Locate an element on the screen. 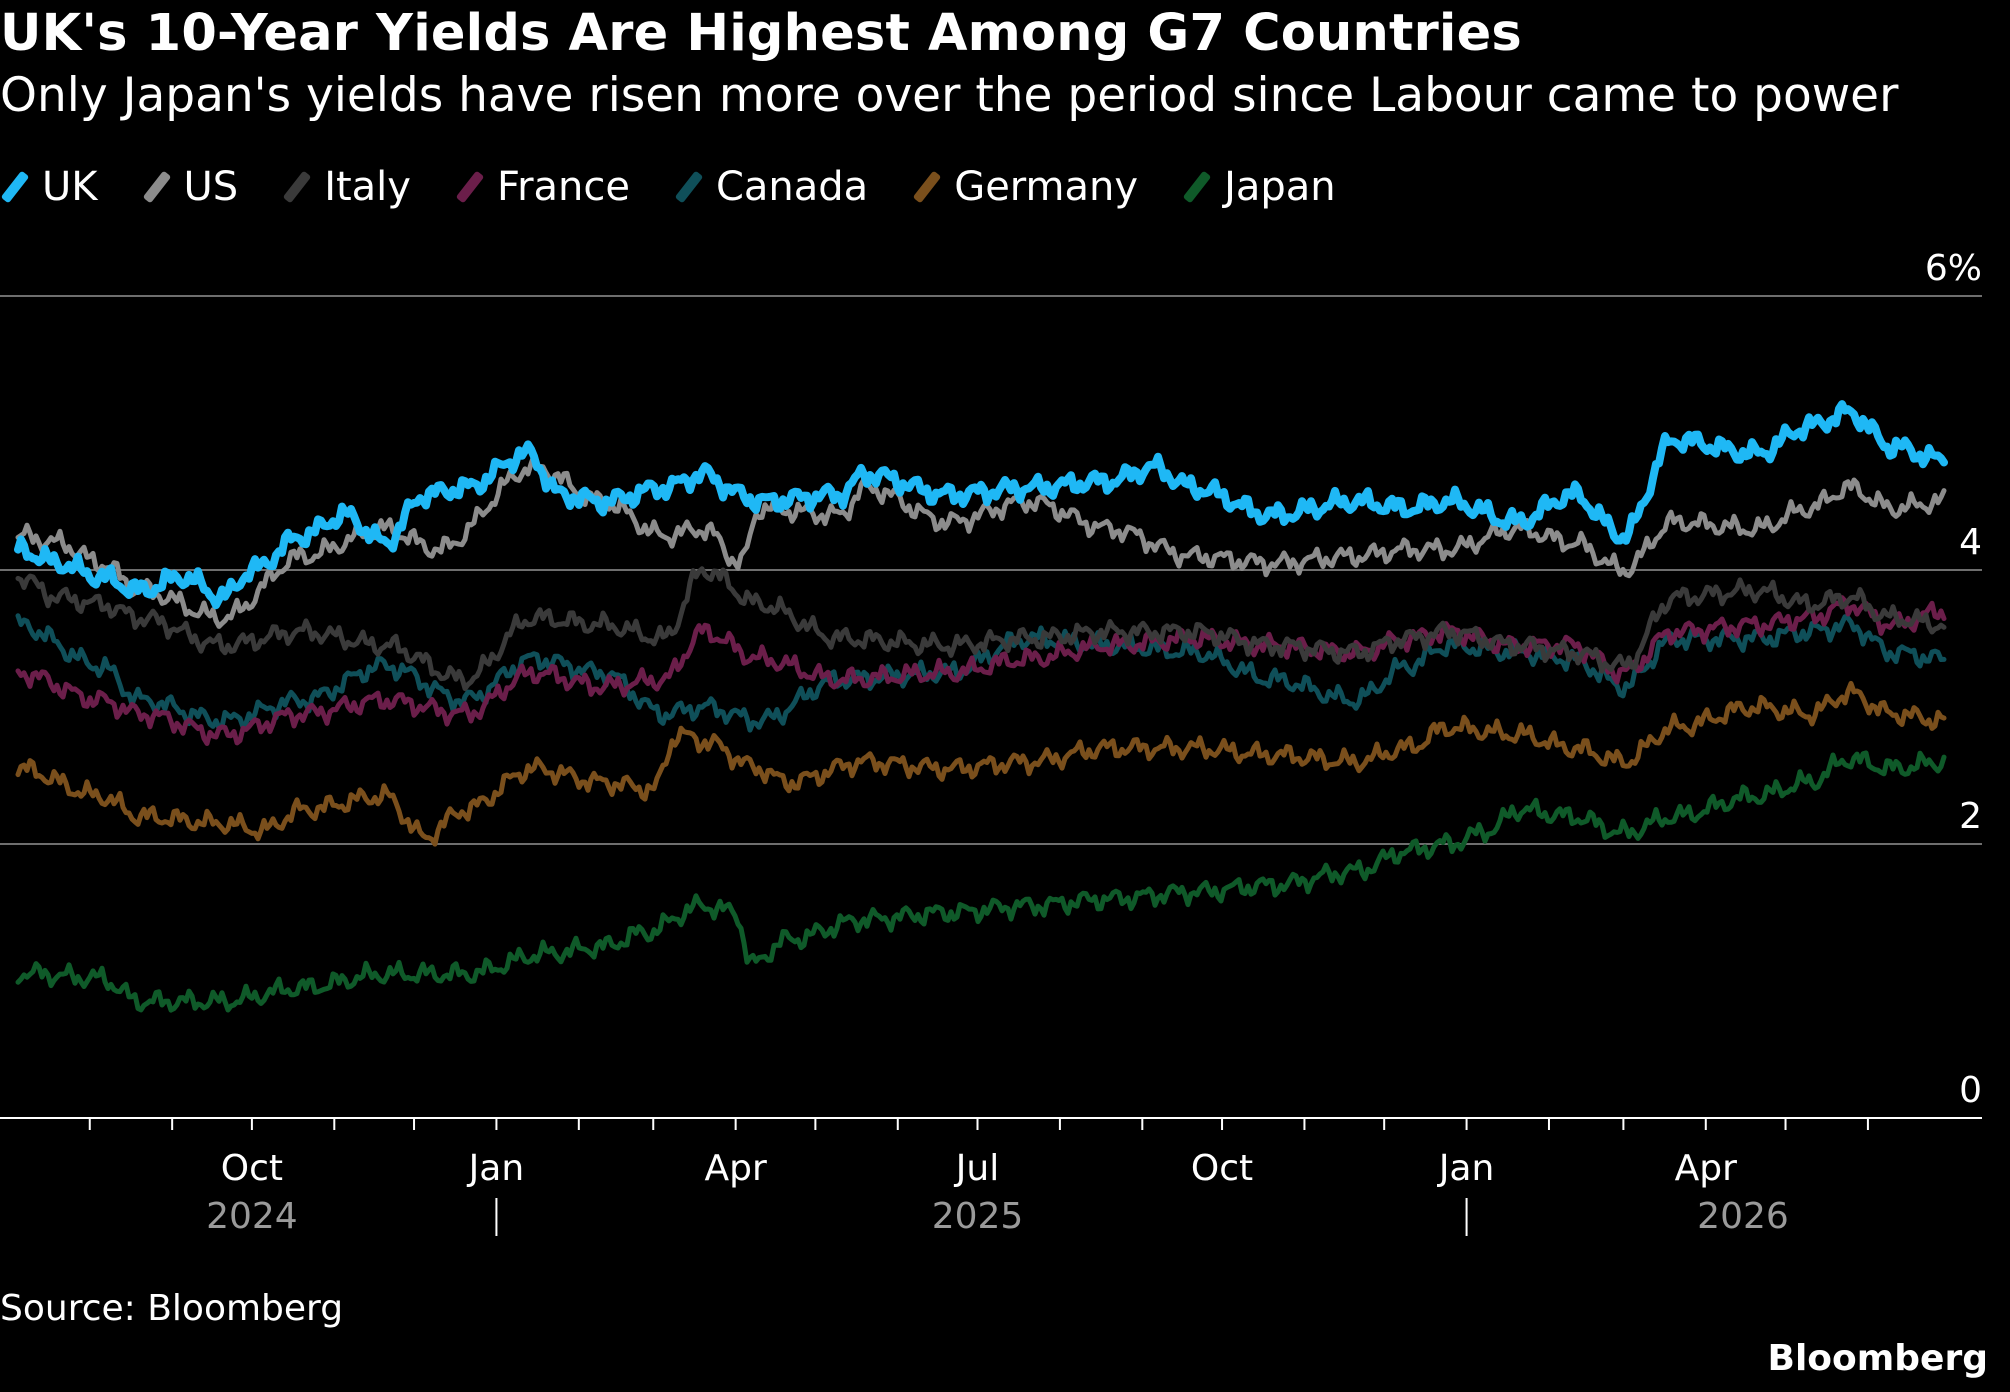 This screenshot has height=1392, width=2010. x-year-label: 2026 is located at coordinates (1743, 1216).